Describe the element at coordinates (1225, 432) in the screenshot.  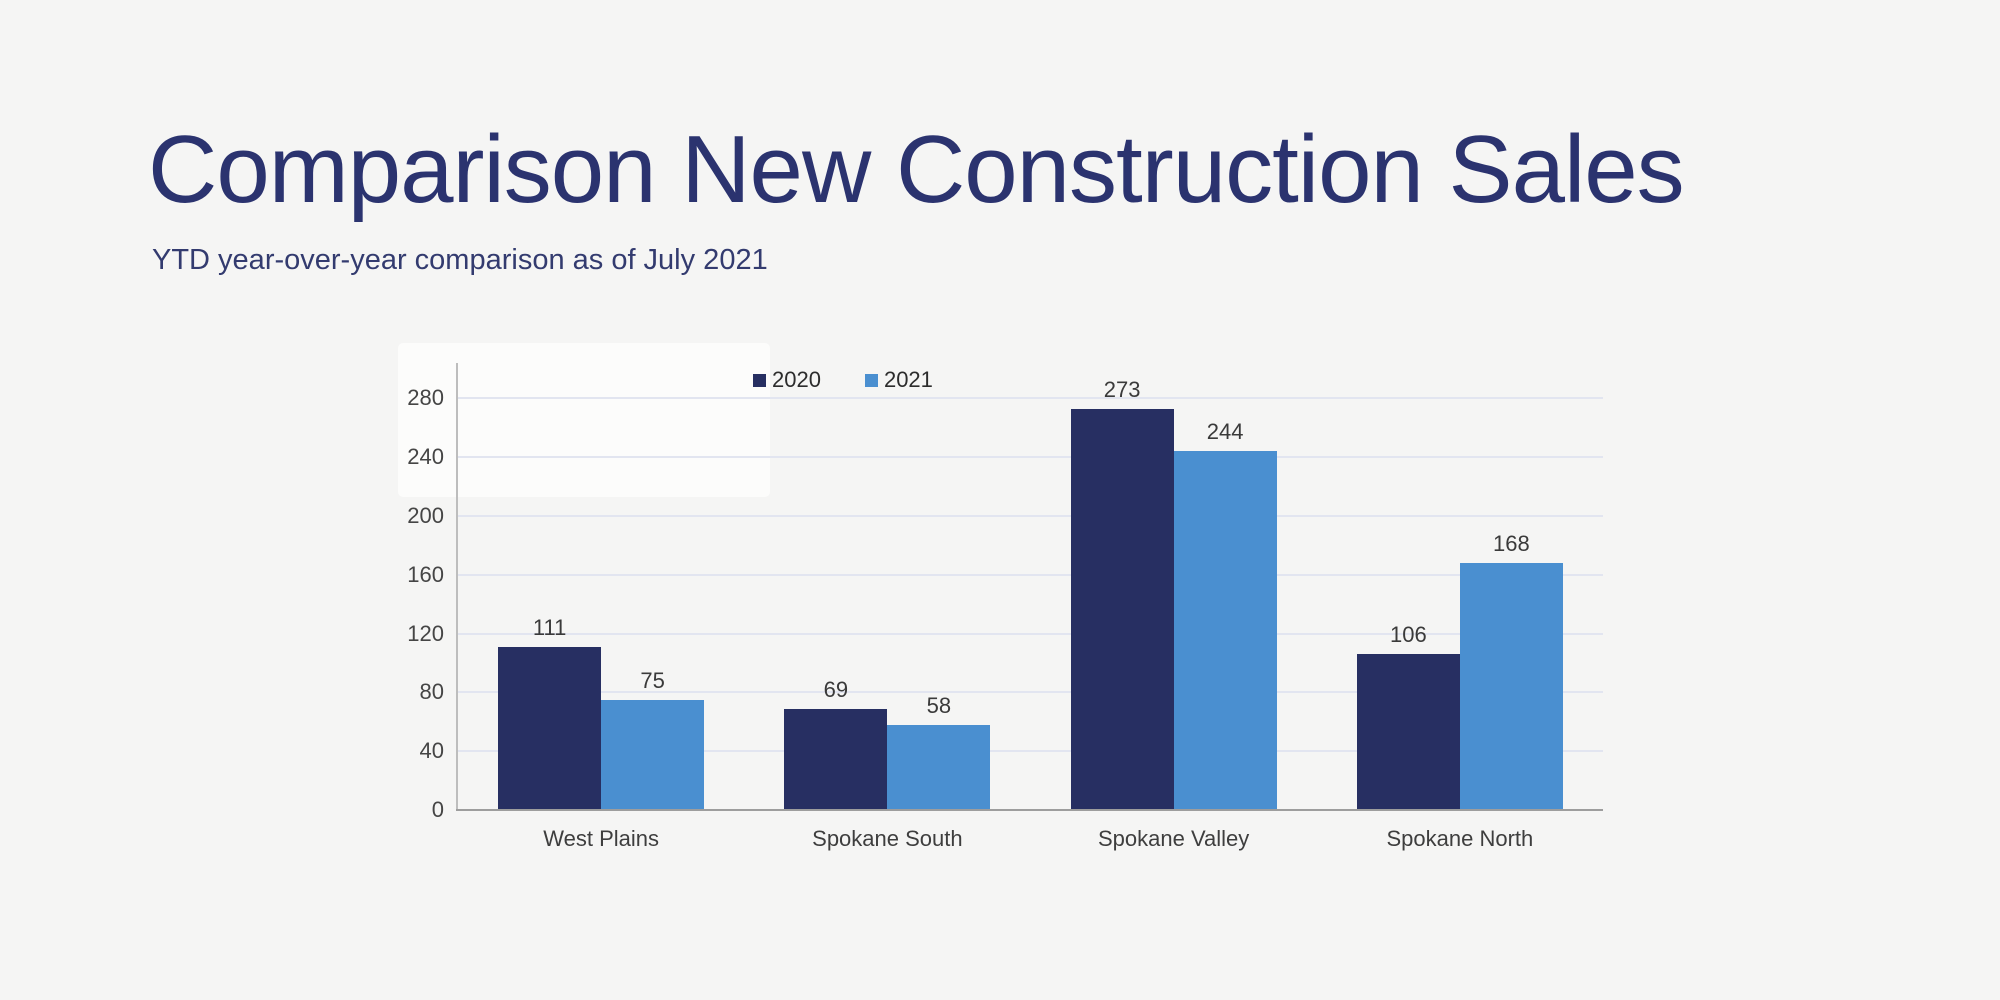
I see `bar-value-label: 244` at that location.